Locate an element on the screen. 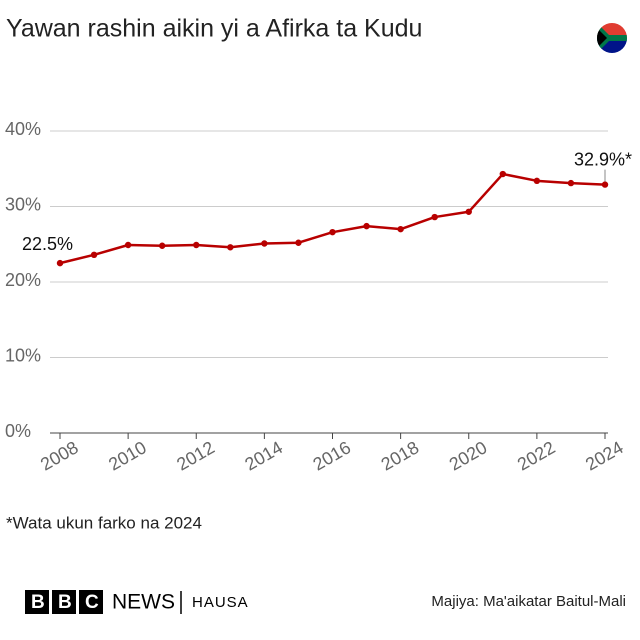 The height and width of the screenshot is (640, 640). bbc-logo is located at coordinates (64, 602).